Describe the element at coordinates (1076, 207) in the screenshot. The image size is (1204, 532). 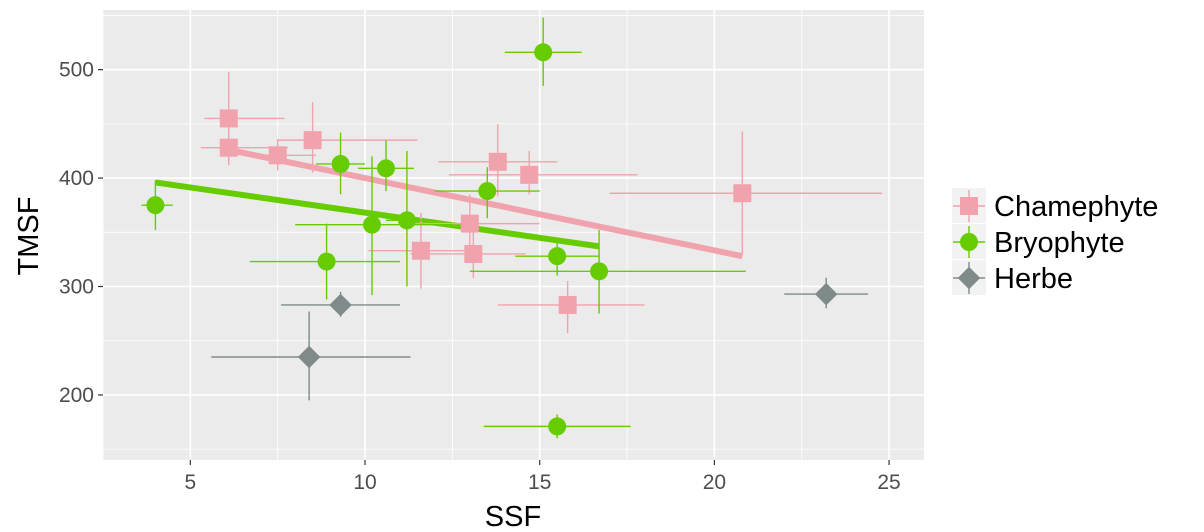
I see `legend-label-chamephyte: Chamephyte` at that location.